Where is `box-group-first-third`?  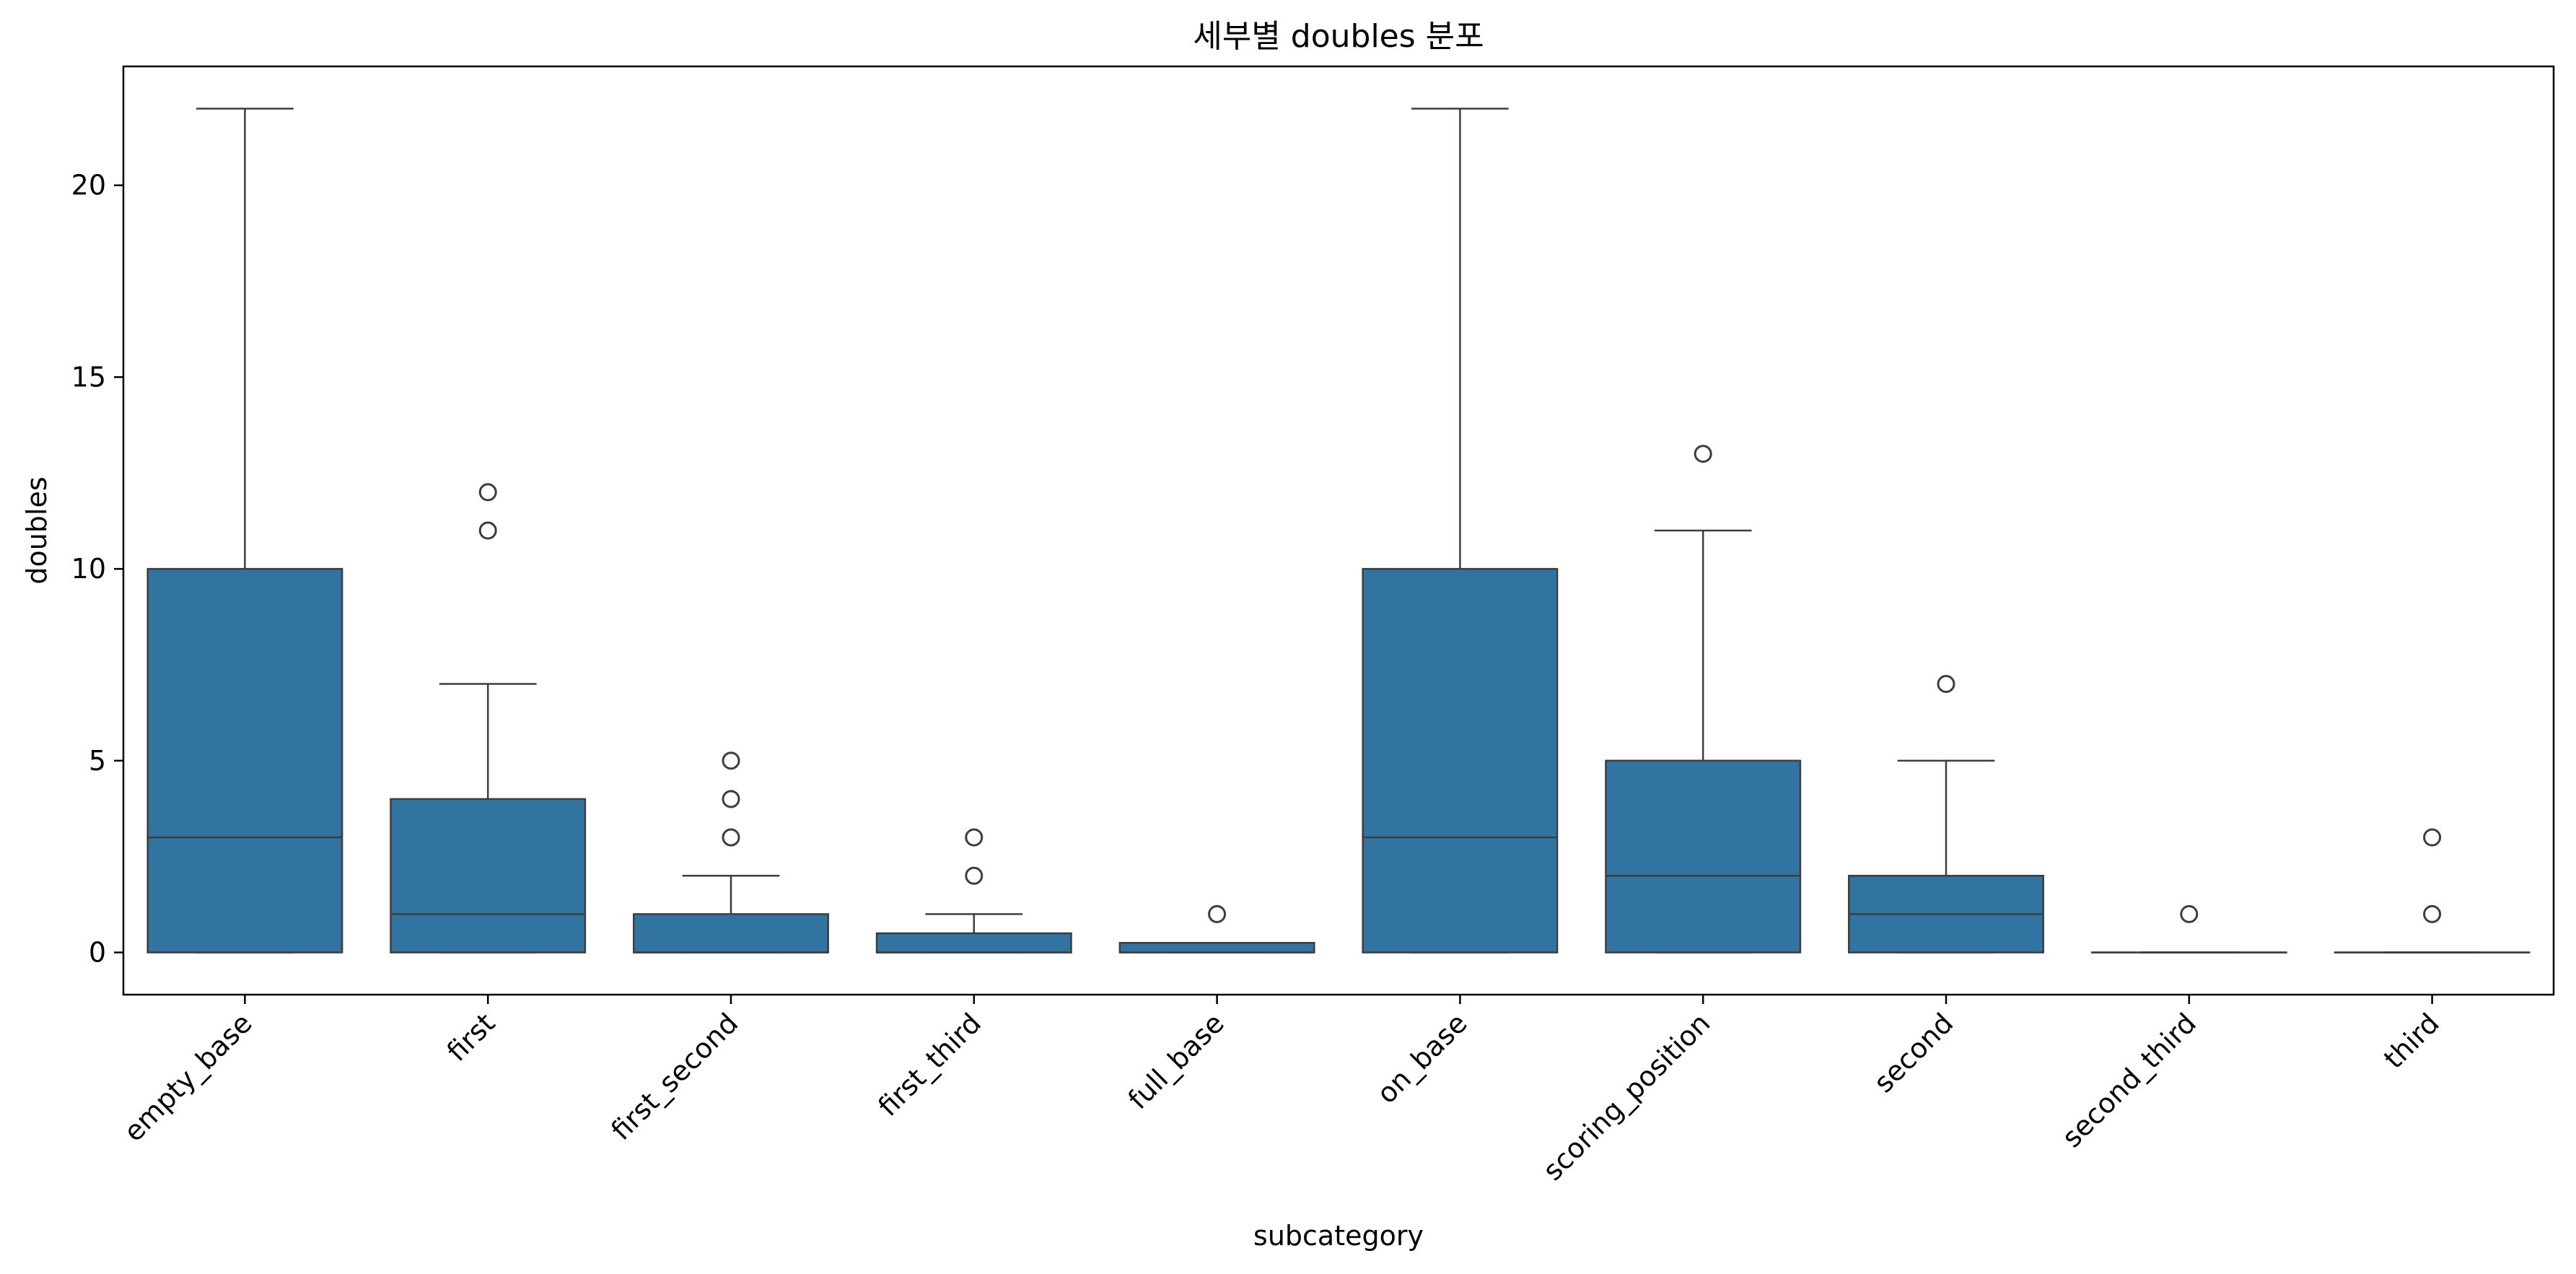
box-group-first-third is located at coordinates (973, 891).